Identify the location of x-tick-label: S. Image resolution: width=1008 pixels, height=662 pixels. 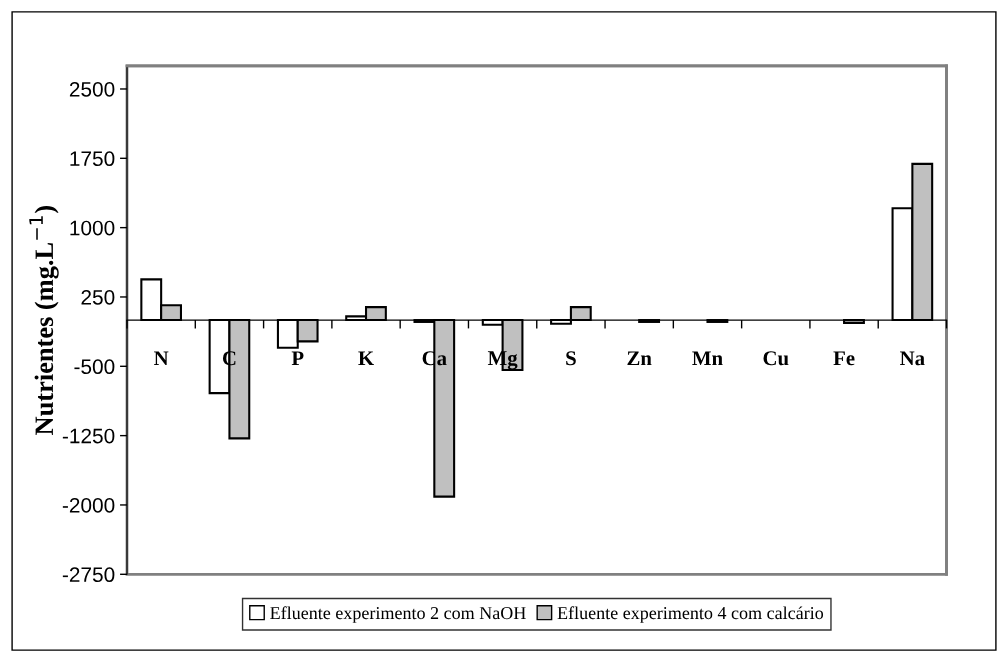
(571, 358).